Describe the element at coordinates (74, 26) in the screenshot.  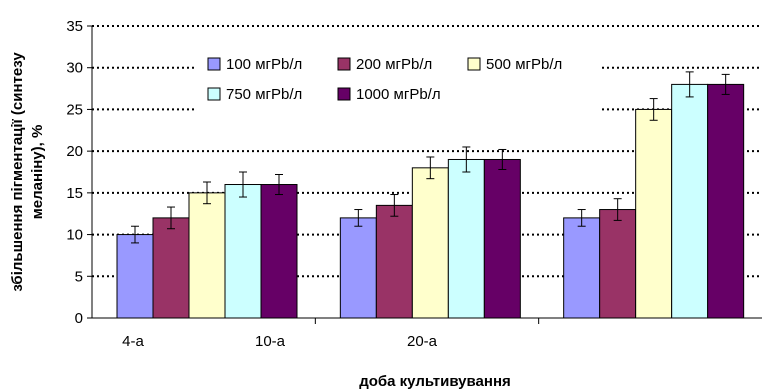
I see `y-tick-label-35: 35` at that location.